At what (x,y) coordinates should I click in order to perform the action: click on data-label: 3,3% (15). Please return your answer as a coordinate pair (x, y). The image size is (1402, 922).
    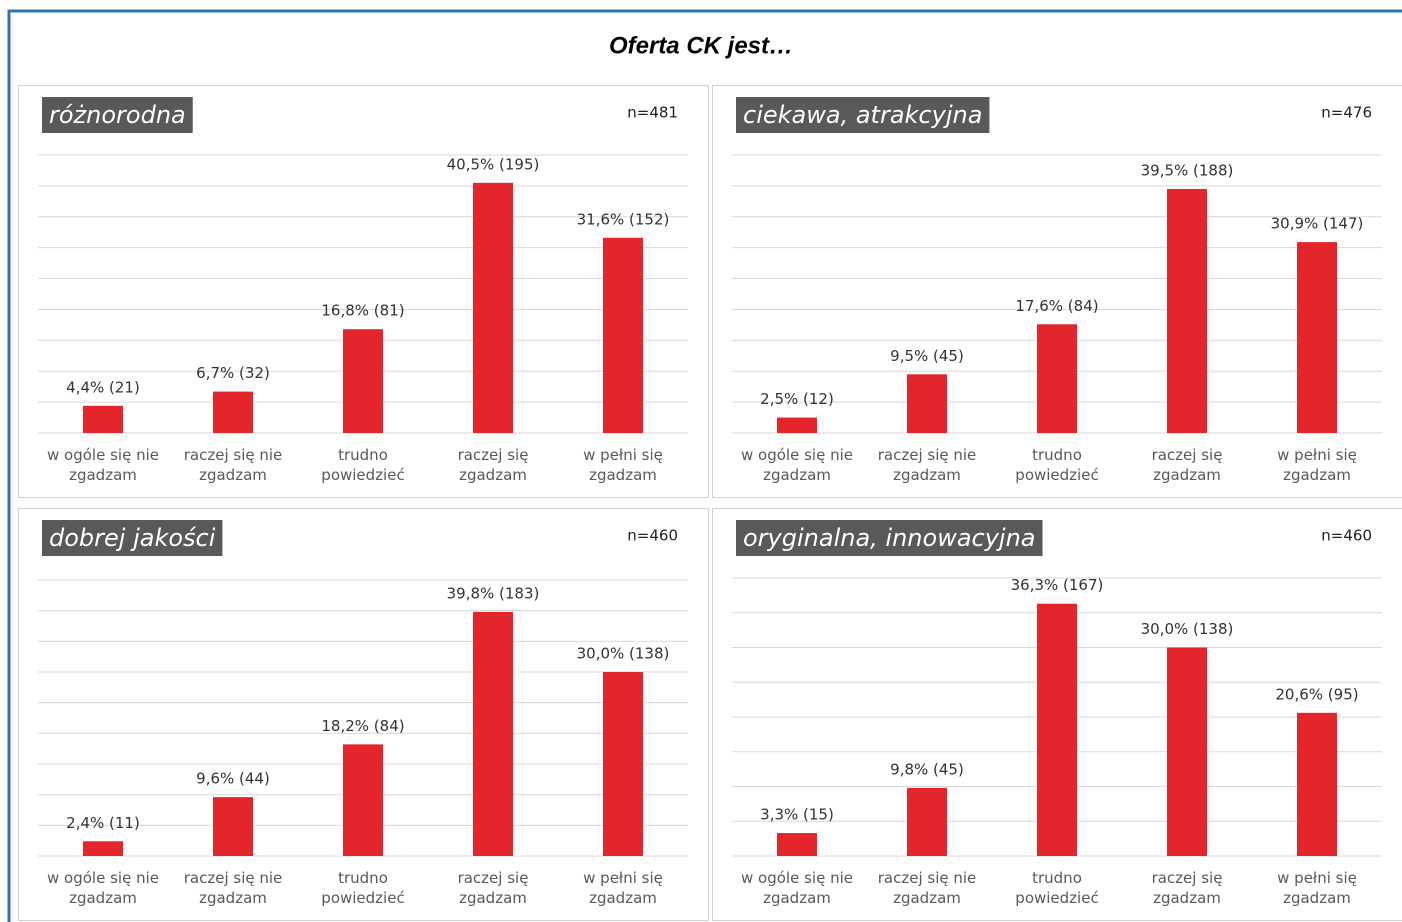
    Looking at the image, I should click on (797, 815).